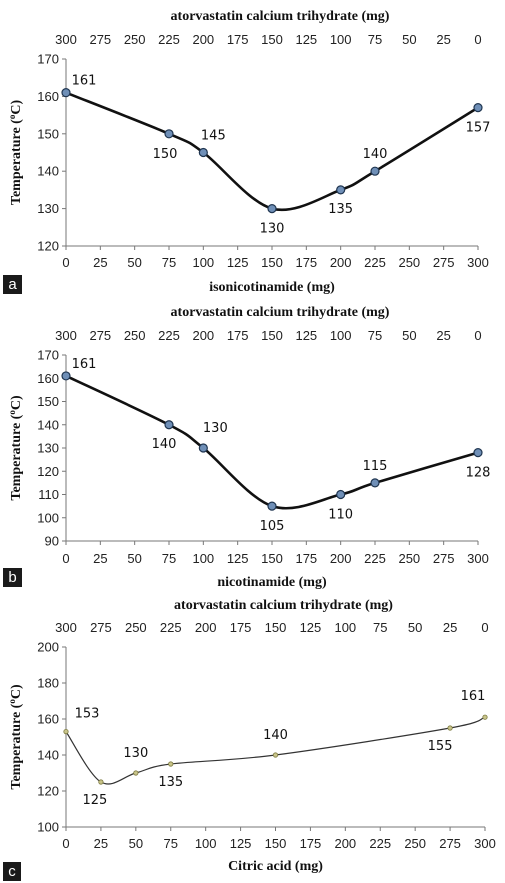 The image size is (505, 883). What do you see at coordinates (48, 208) in the screenshot?
I see `y-tick-label: 130` at bounding box center [48, 208].